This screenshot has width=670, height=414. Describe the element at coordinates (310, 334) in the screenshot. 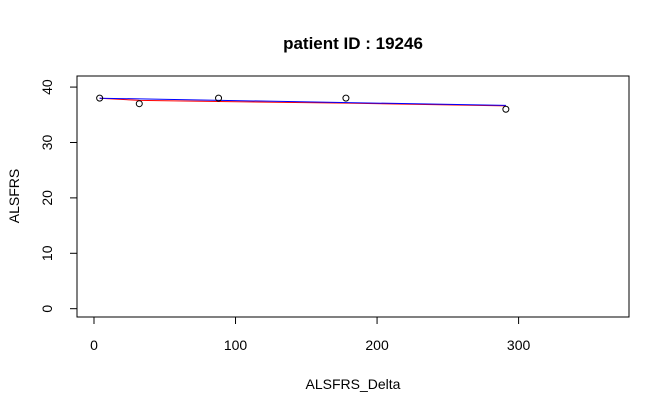

I see `x-axis: 0 100 200 300` at that location.